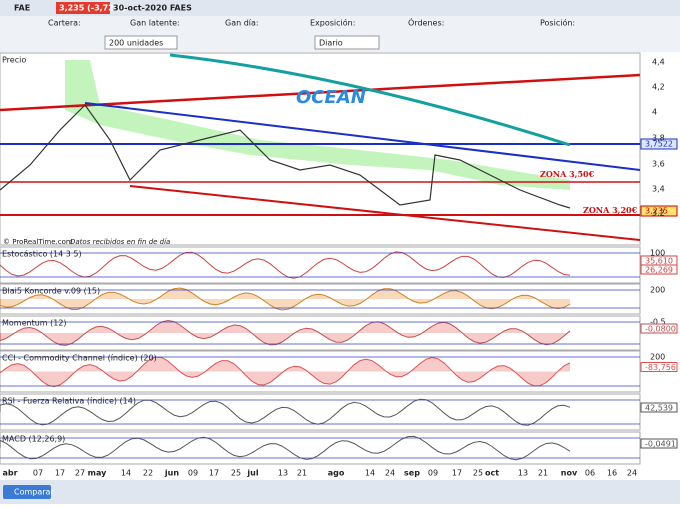 This screenshot has width=680, height=508. Describe the element at coordinates (92, 8) in the screenshot. I see `change: 3,235 (-3,72%)` at that location.